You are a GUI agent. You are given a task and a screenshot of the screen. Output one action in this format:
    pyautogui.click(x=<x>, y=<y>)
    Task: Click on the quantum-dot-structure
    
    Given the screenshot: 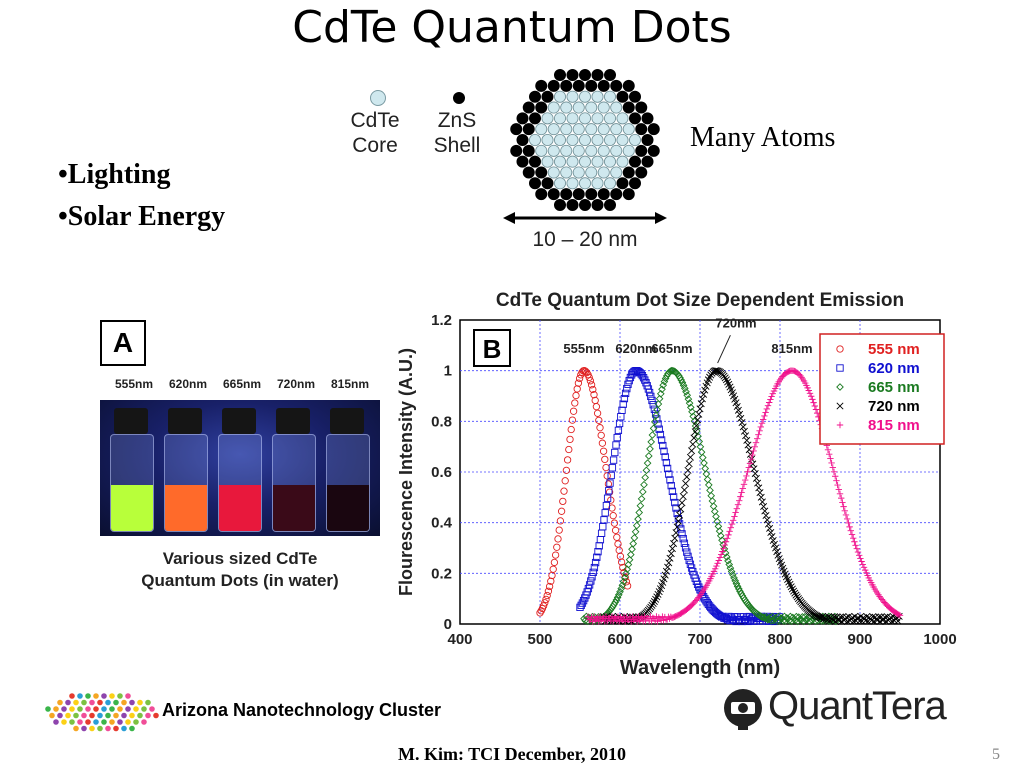 What is the action you would take?
    pyautogui.click(x=585, y=146)
    